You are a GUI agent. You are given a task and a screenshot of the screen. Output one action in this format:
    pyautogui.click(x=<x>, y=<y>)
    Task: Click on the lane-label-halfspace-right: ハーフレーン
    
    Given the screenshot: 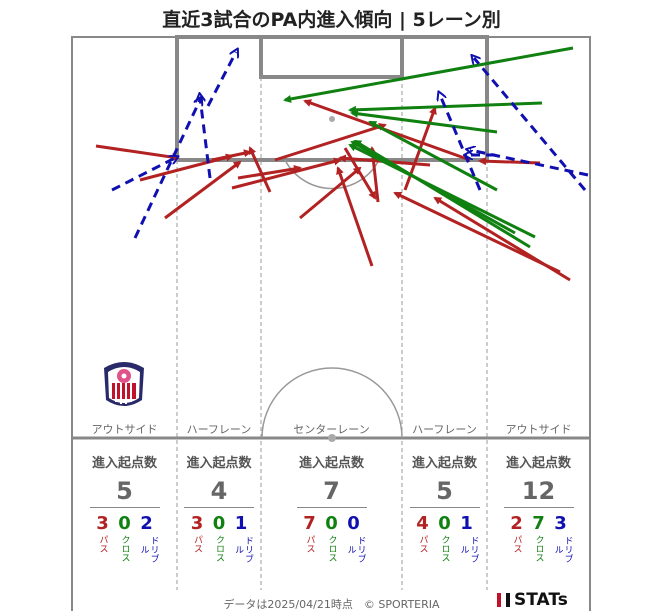 What is the action you would take?
    pyautogui.click(x=444, y=429)
    